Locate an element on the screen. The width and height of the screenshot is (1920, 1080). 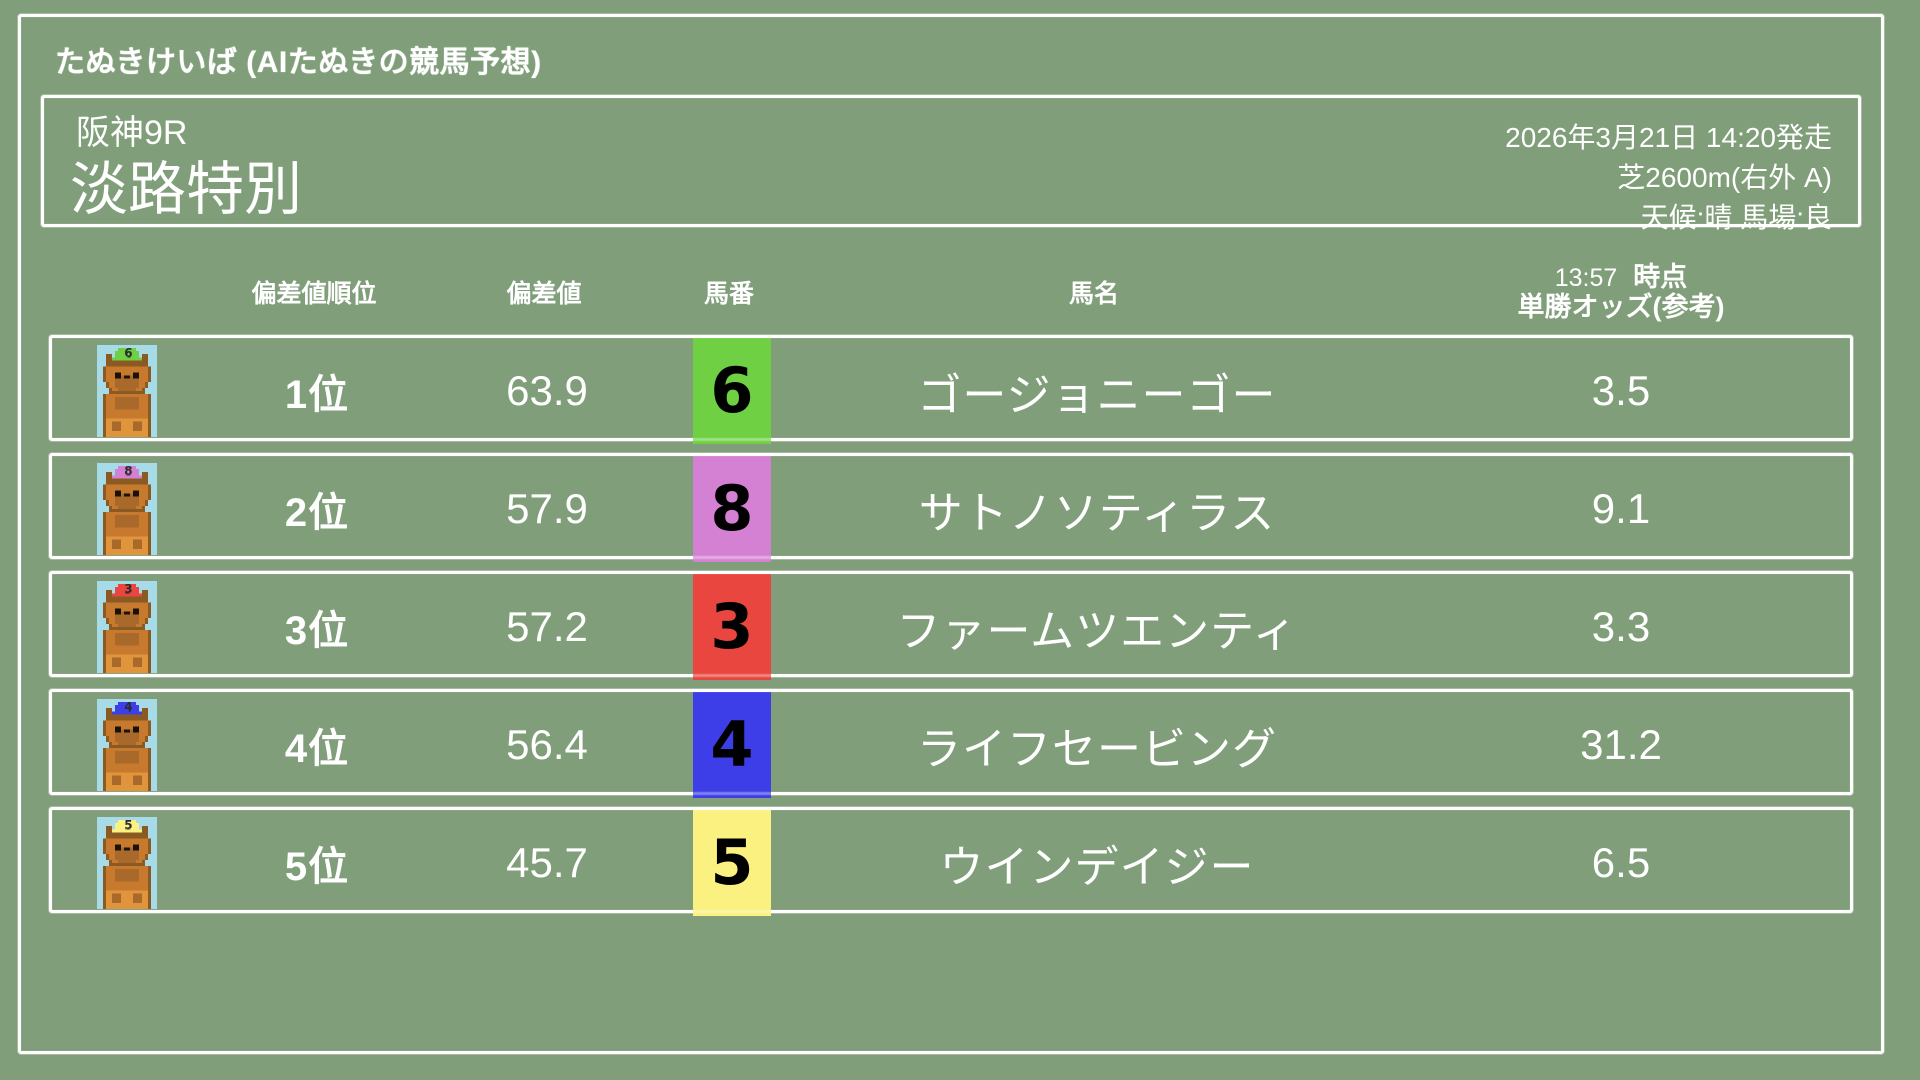
horse-number-badge: 5 is located at coordinates (732, 863).